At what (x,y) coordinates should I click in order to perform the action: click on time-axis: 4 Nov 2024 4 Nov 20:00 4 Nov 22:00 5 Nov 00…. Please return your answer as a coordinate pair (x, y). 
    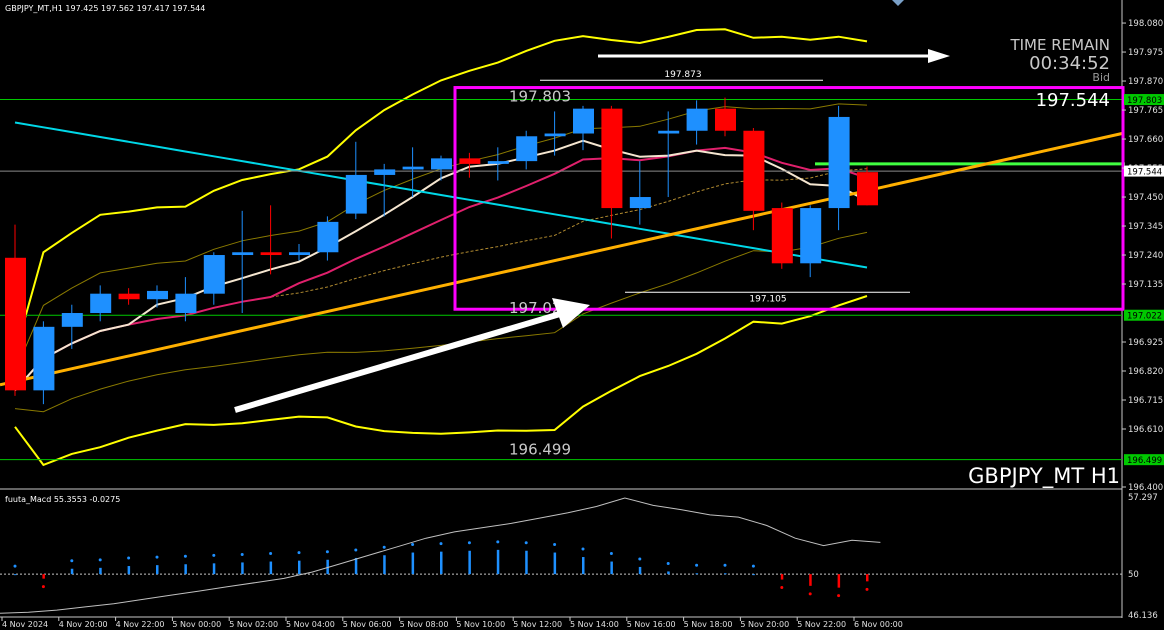
    Looking at the image, I should click on (452, 623).